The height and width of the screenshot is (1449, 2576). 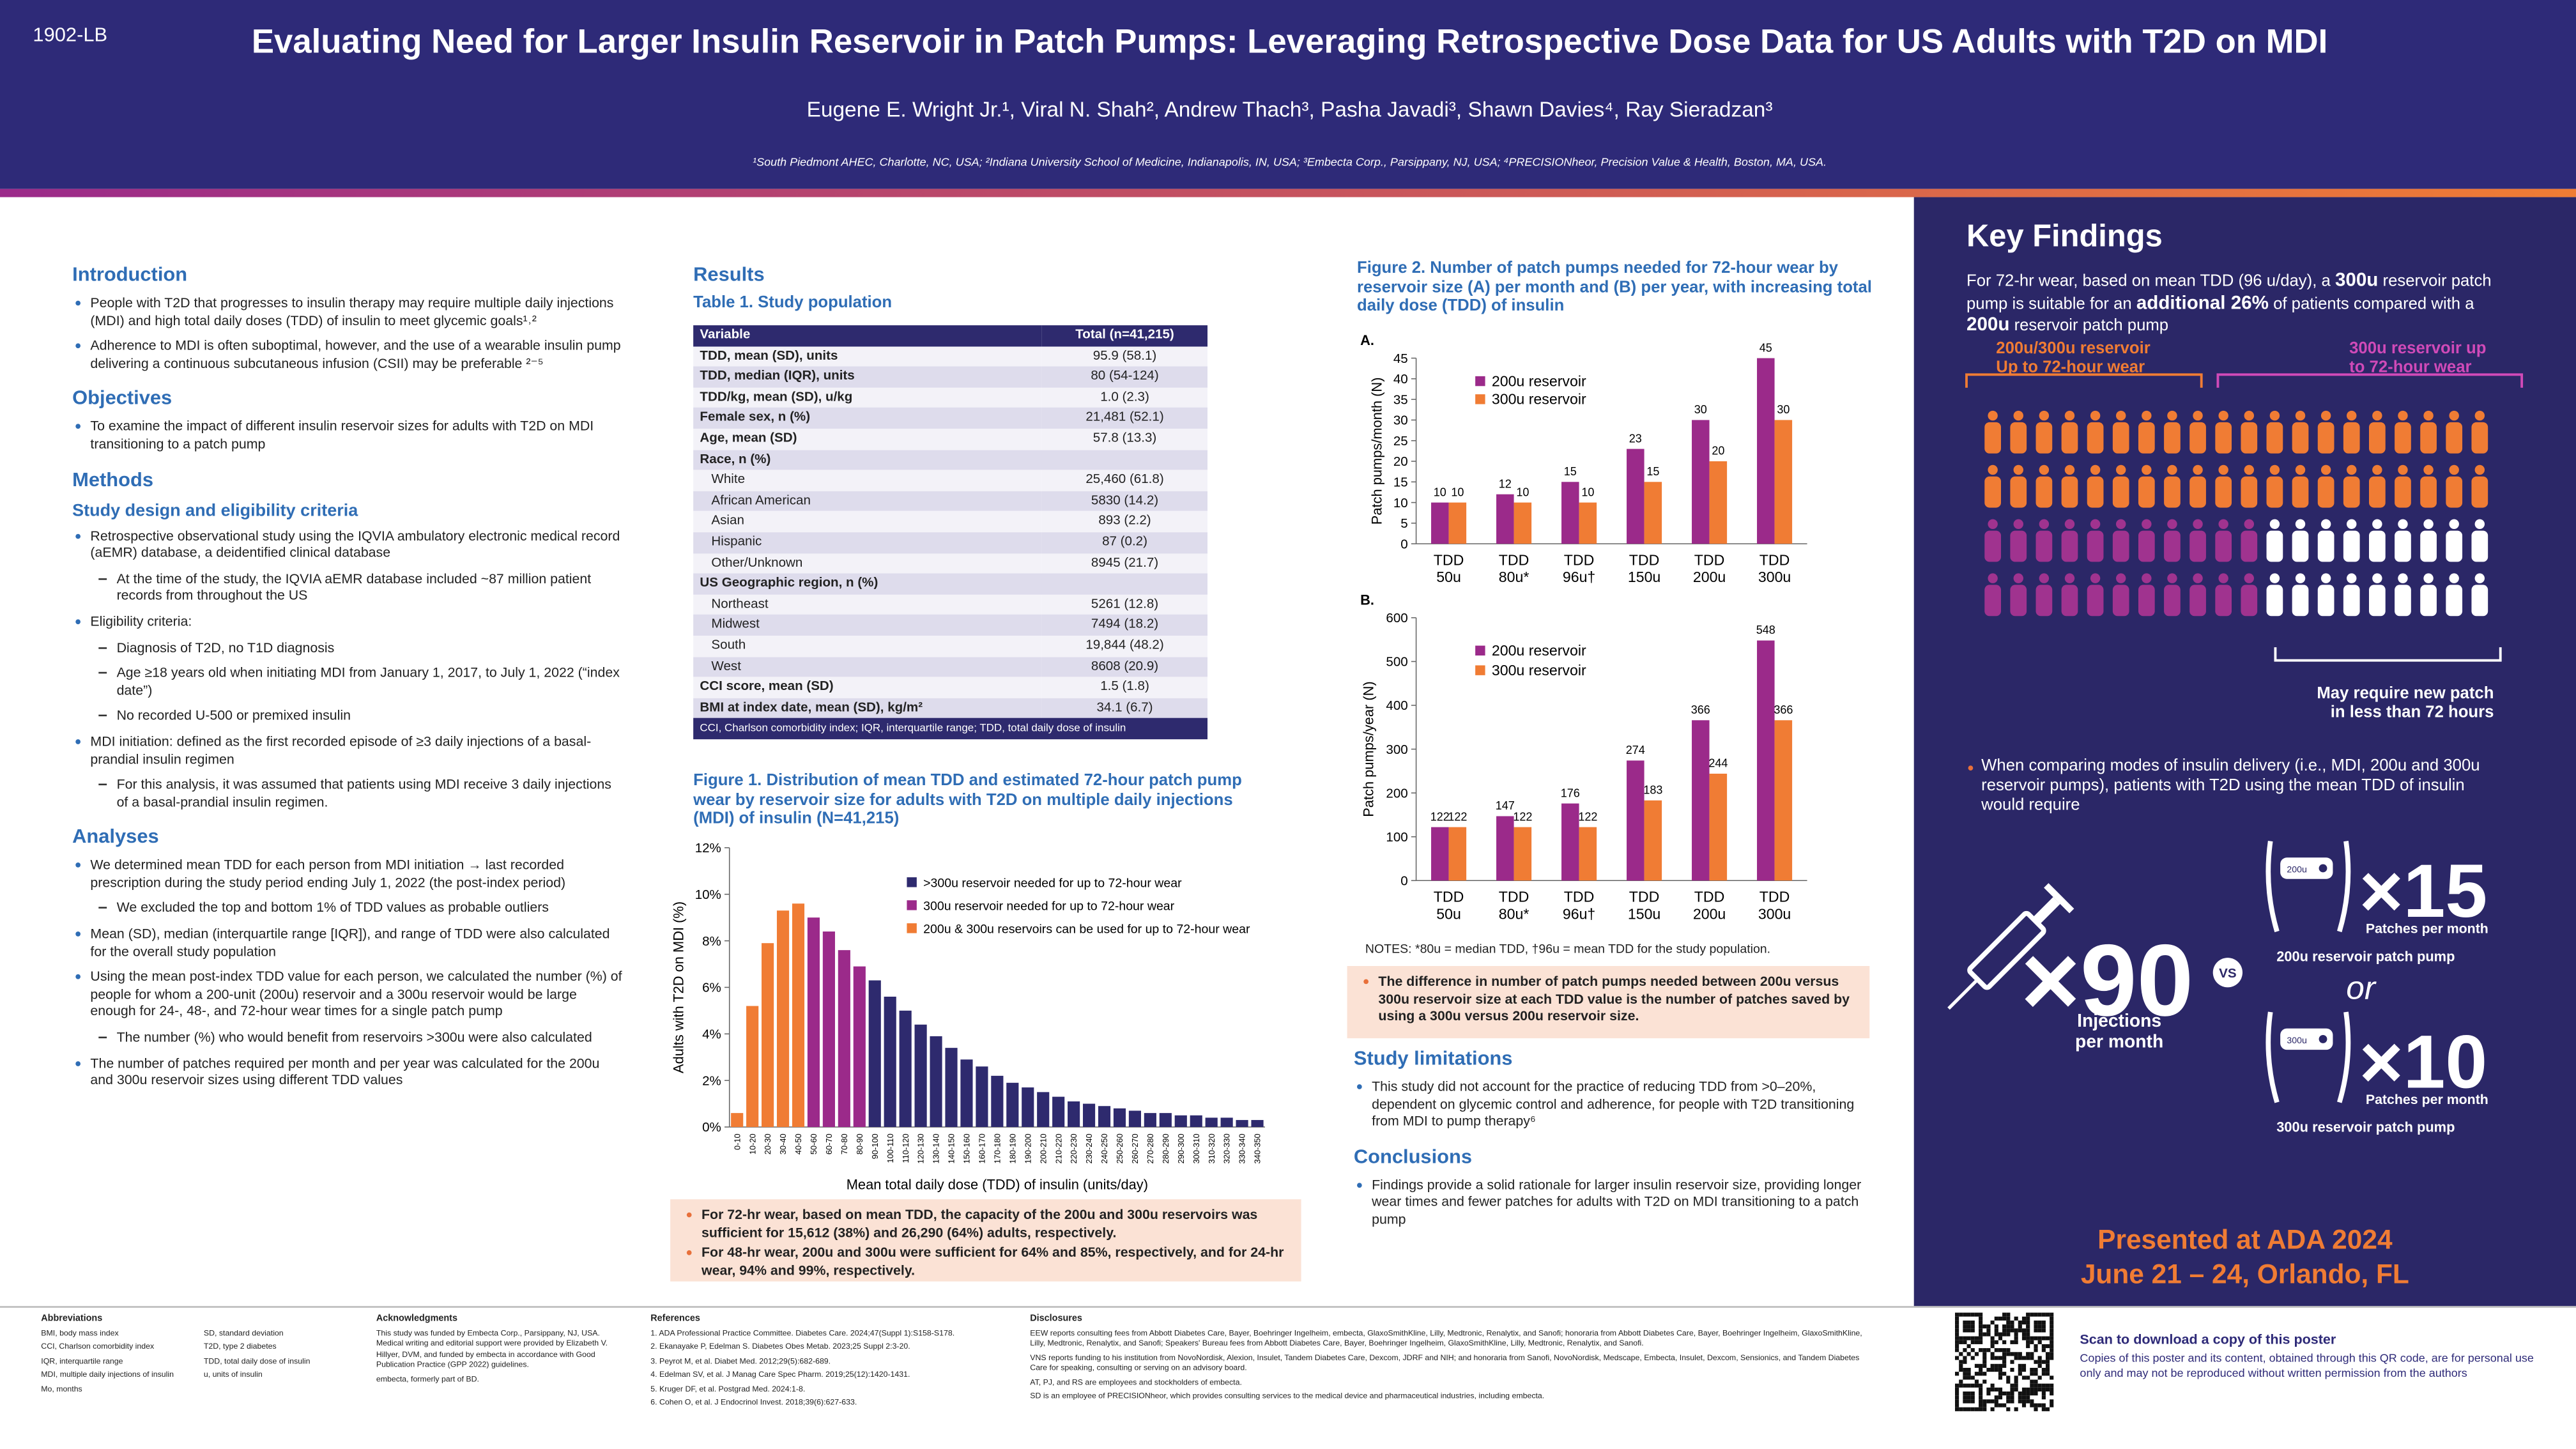 What do you see at coordinates (1522, 492) in the screenshot?
I see `data-label: 10` at bounding box center [1522, 492].